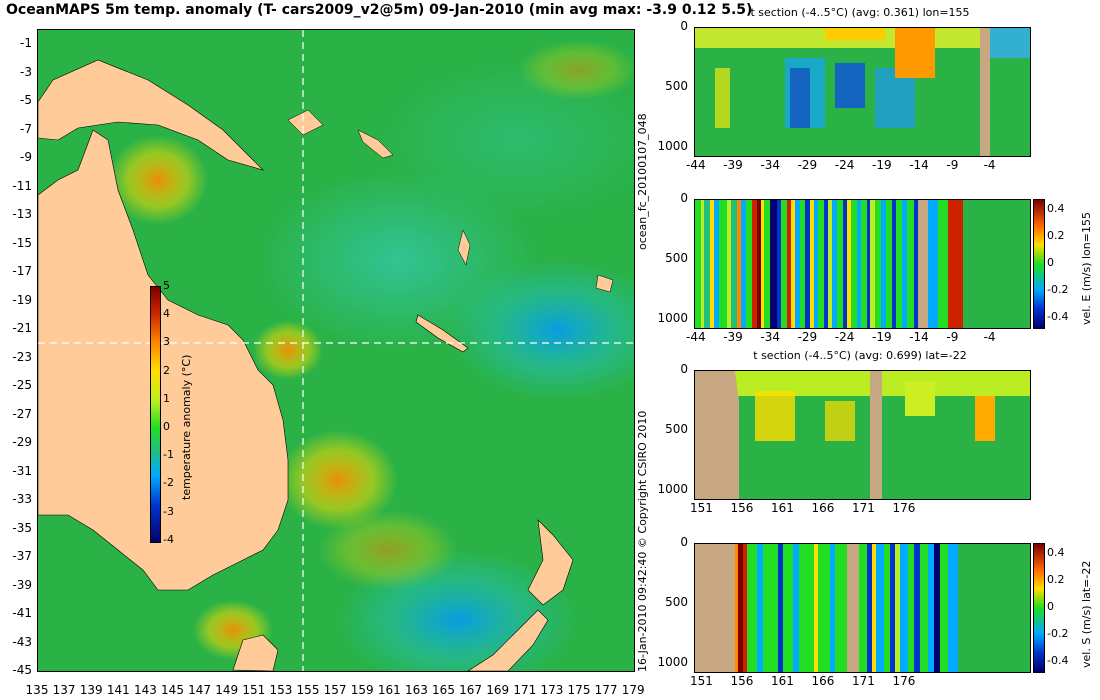  Describe the element at coordinates (22, 385) in the screenshot. I see `lat-tick-label: -25` at that location.